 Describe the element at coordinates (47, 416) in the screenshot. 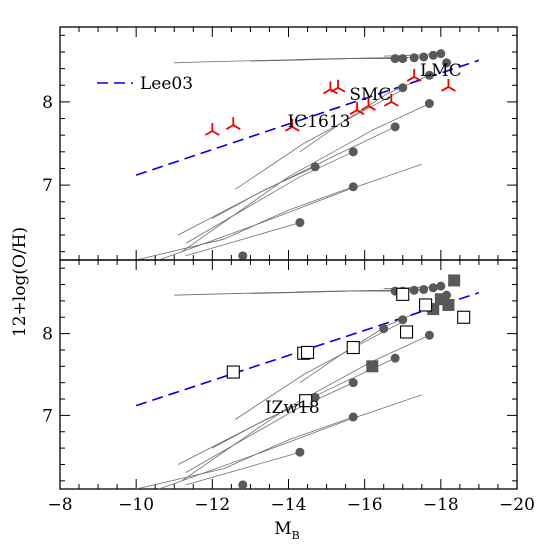

I see `y-tick-label: 7` at that location.